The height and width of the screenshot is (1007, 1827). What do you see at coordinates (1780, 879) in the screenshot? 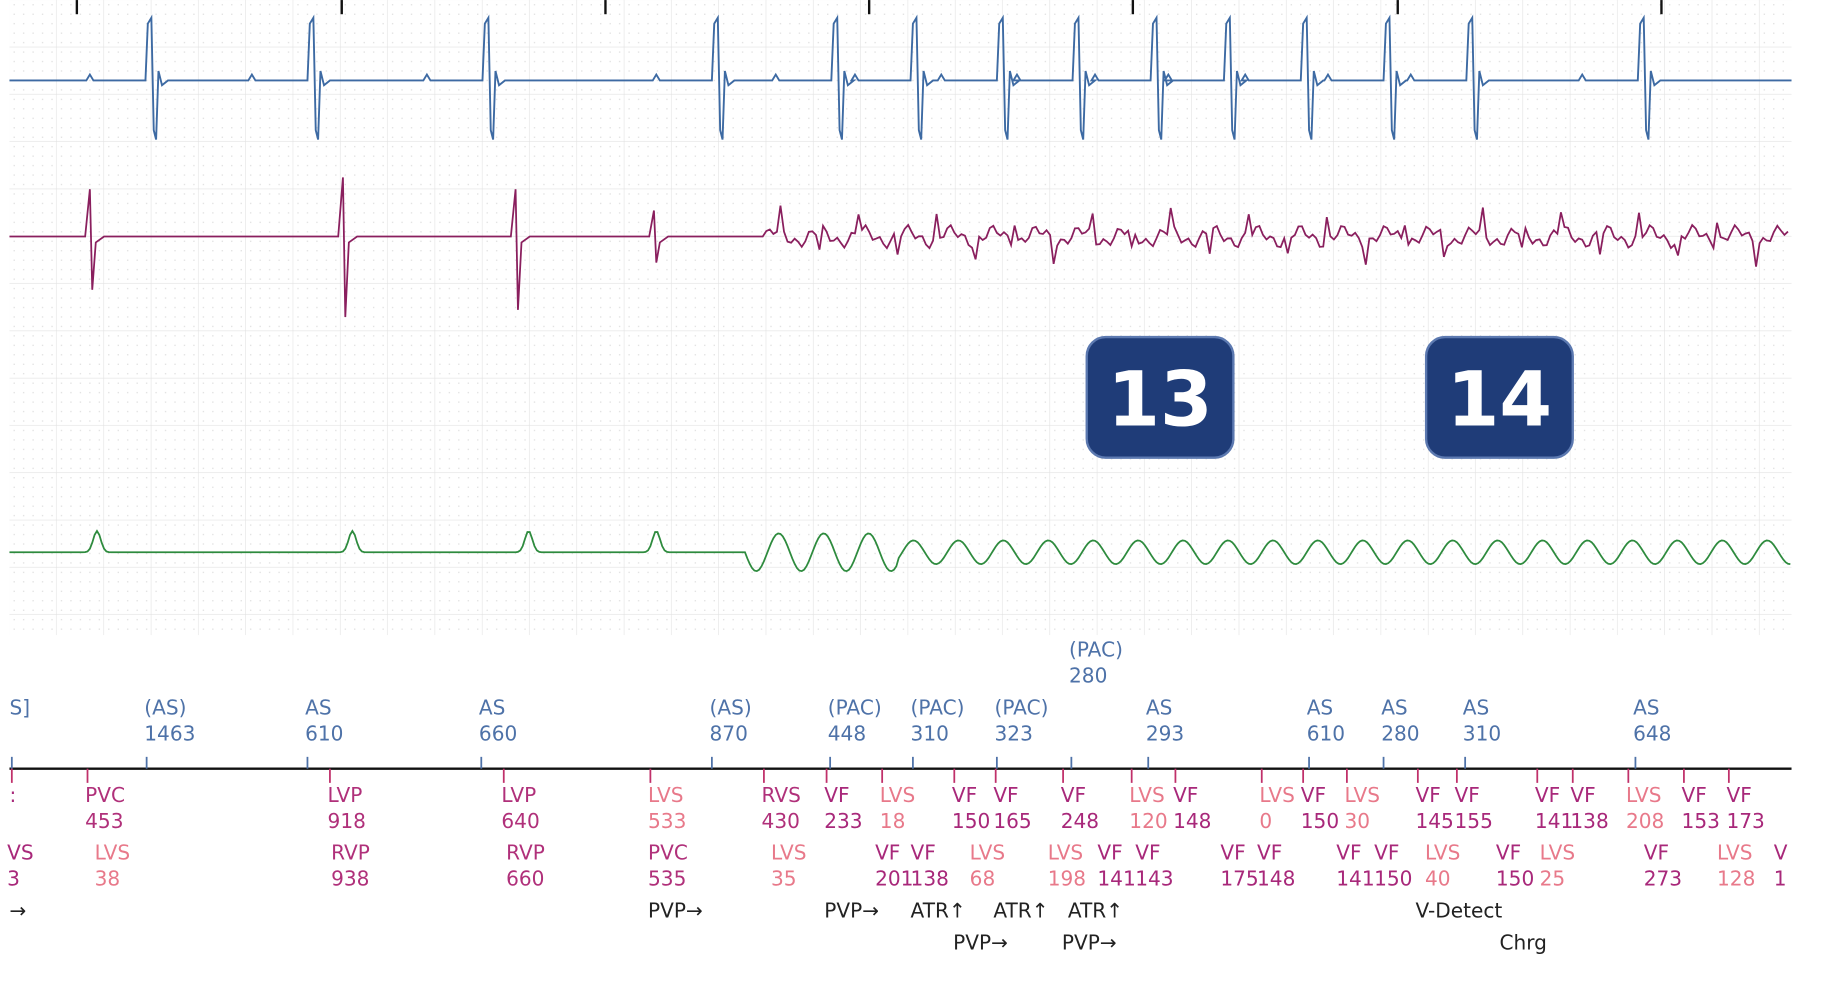
I see `marker-value: 1` at bounding box center [1780, 879].